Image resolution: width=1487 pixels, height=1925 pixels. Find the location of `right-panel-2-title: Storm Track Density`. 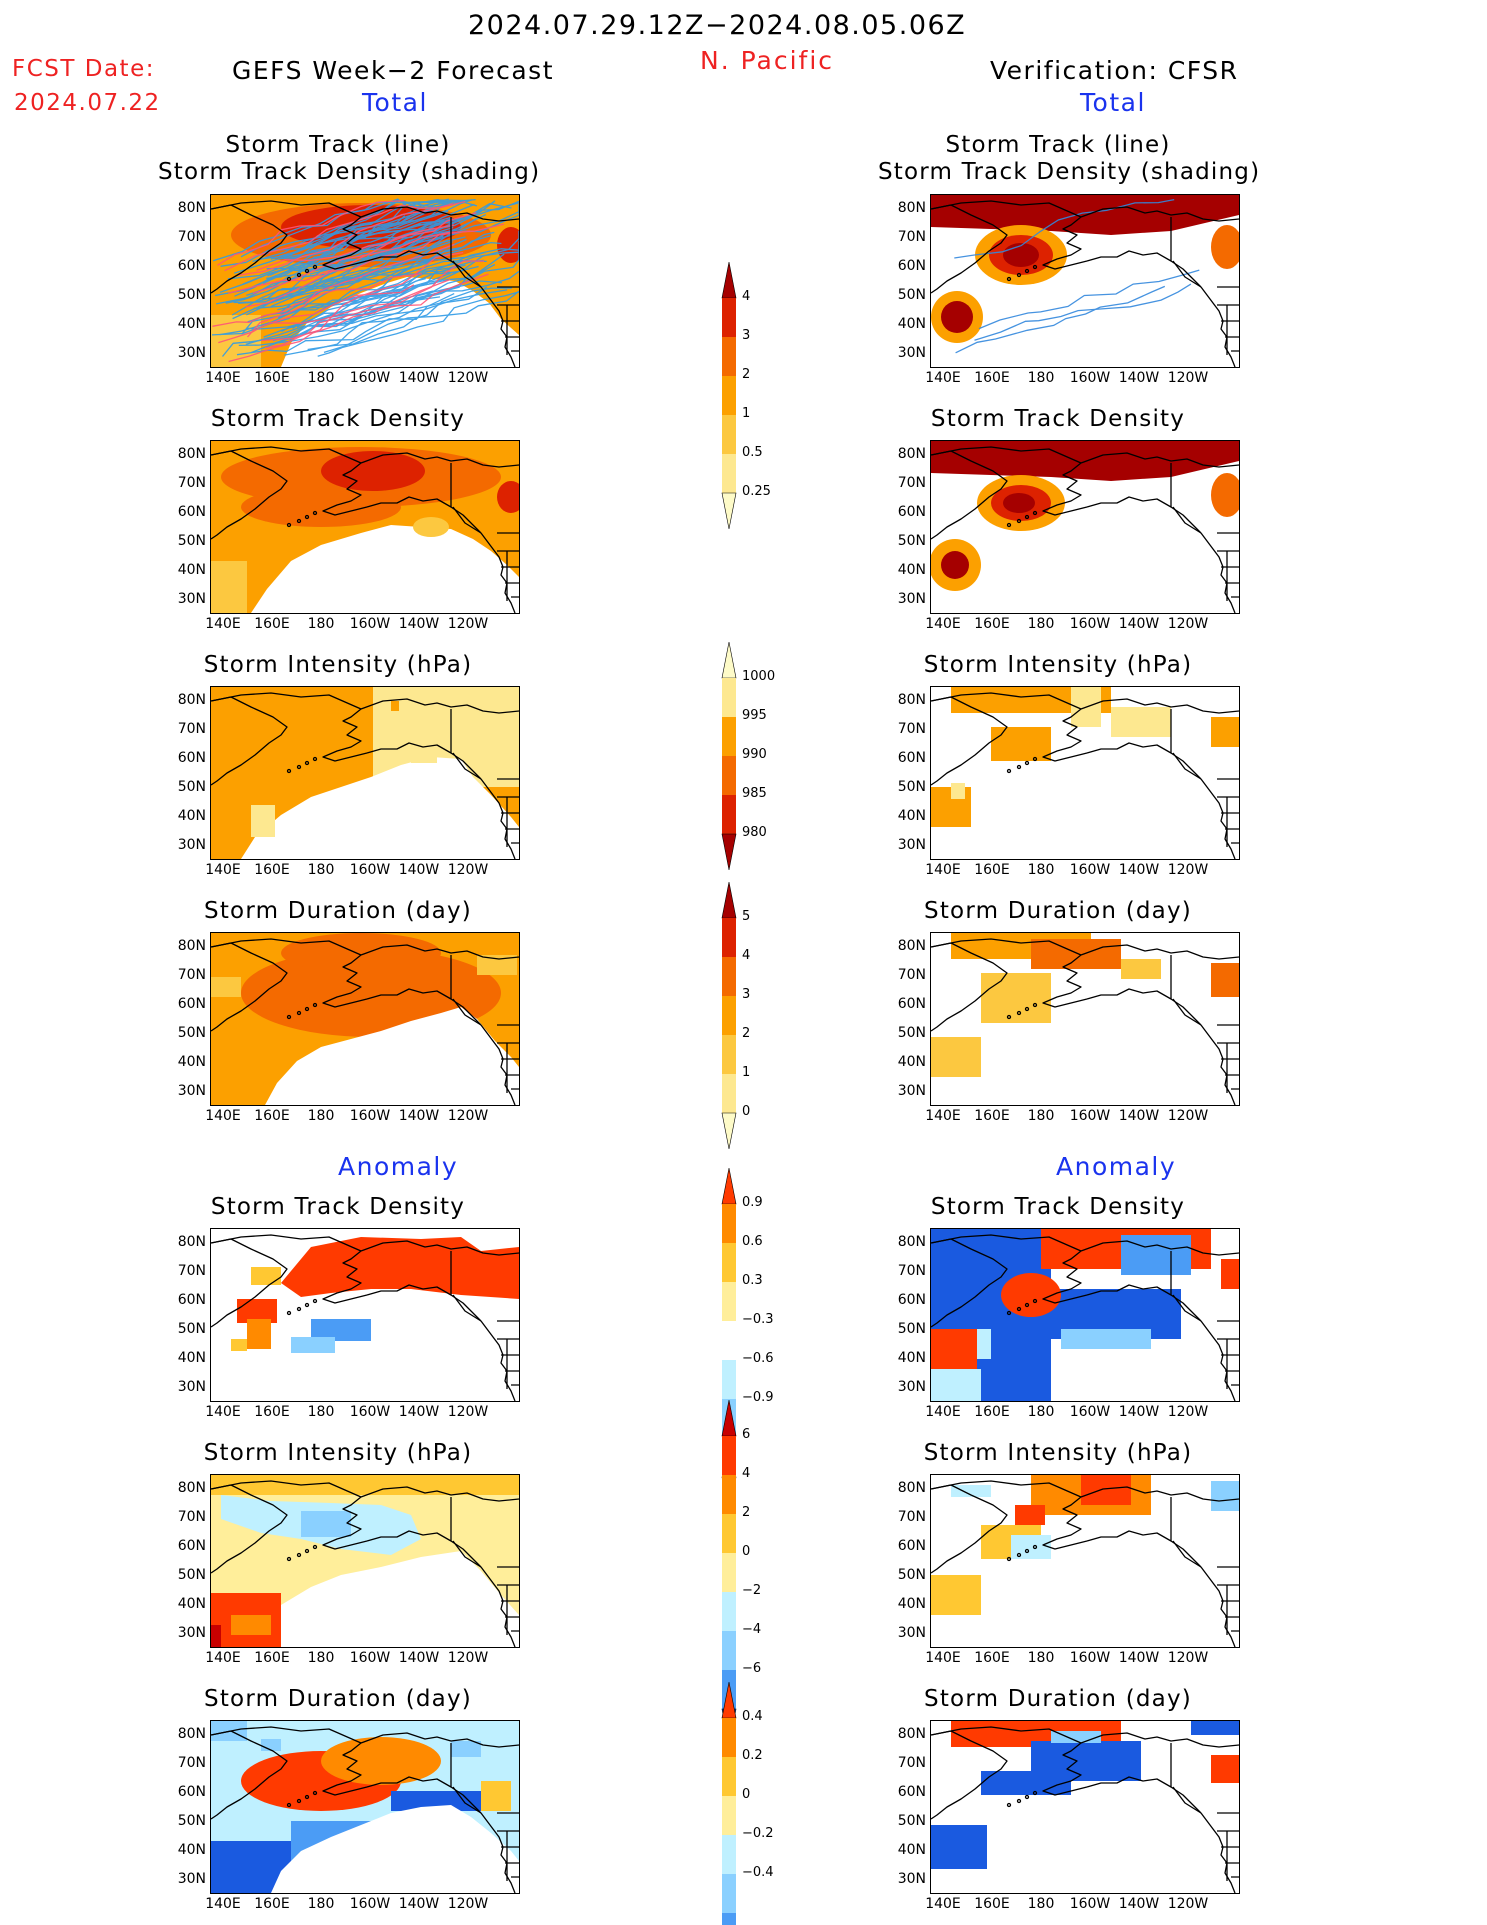

right-panel-2-title: Storm Track Density is located at coordinates (1058, 419).